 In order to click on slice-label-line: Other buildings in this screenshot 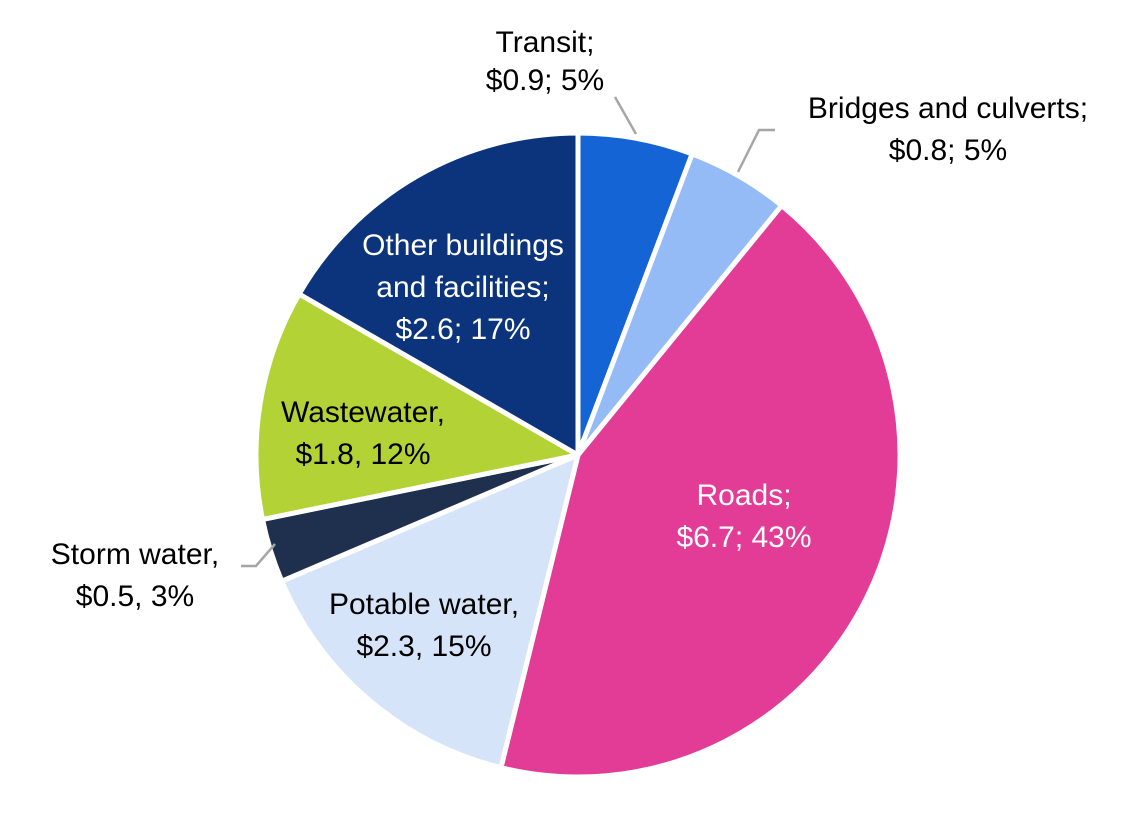, I will do `click(463, 245)`.